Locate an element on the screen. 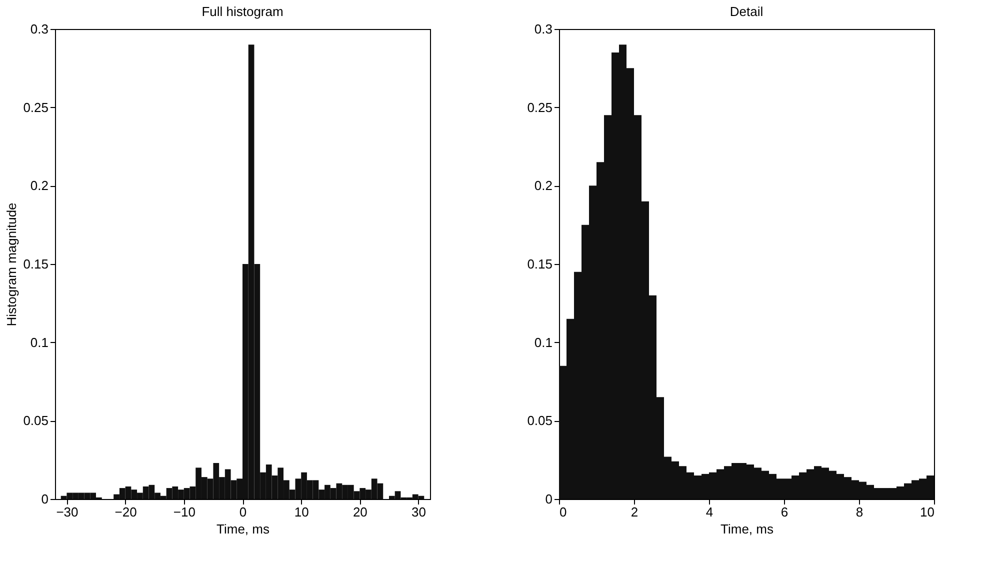  x-tick-label: 2 is located at coordinates (634, 512).